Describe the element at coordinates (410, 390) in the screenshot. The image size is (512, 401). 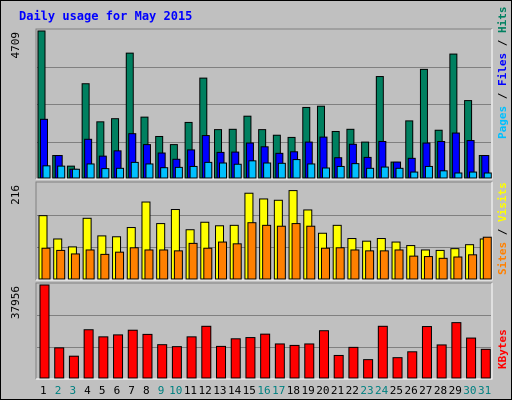
I see `day-label: 26` at that location.